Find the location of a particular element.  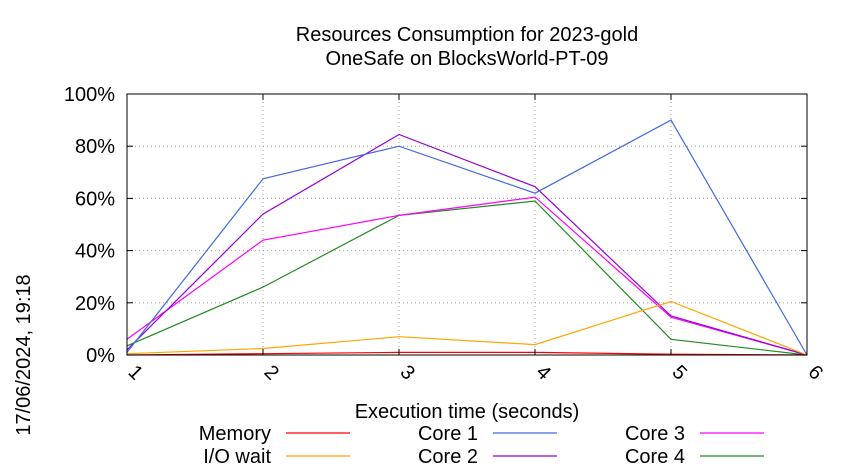

x-tick-label: 2 is located at coordinates (271, 372).